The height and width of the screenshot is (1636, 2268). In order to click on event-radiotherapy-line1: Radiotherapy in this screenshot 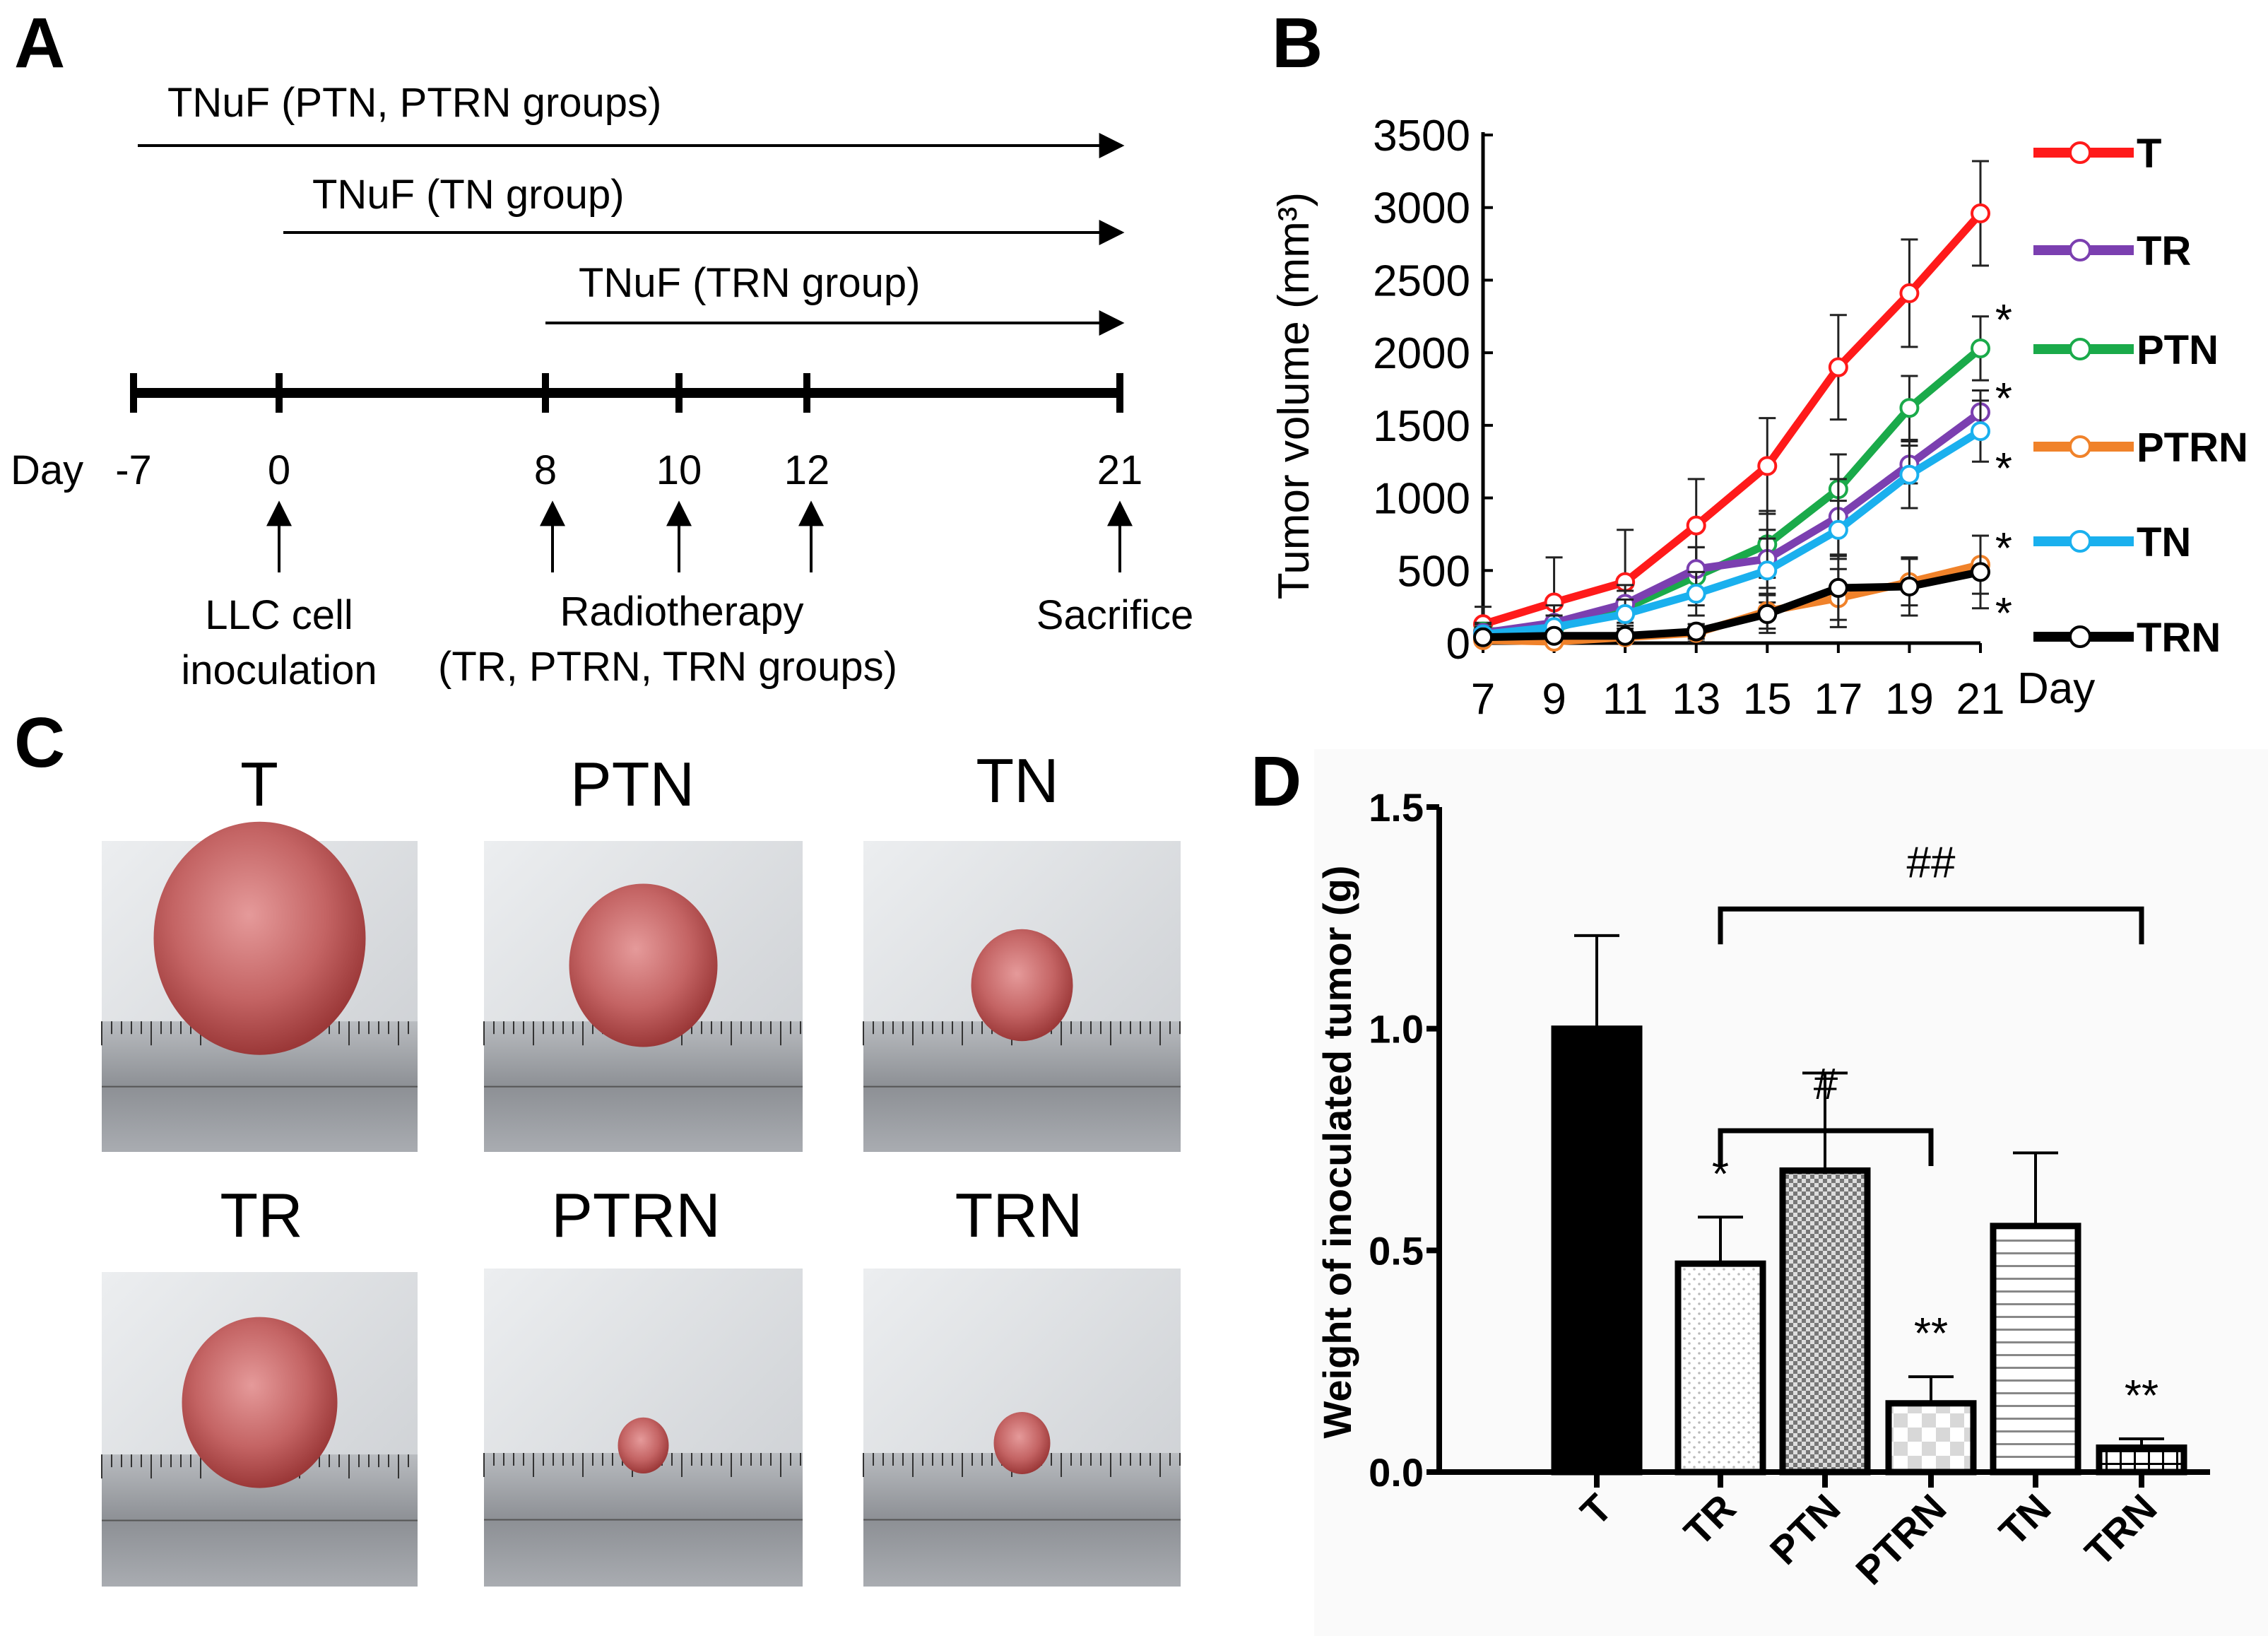, I will do `click(682, 612)`.